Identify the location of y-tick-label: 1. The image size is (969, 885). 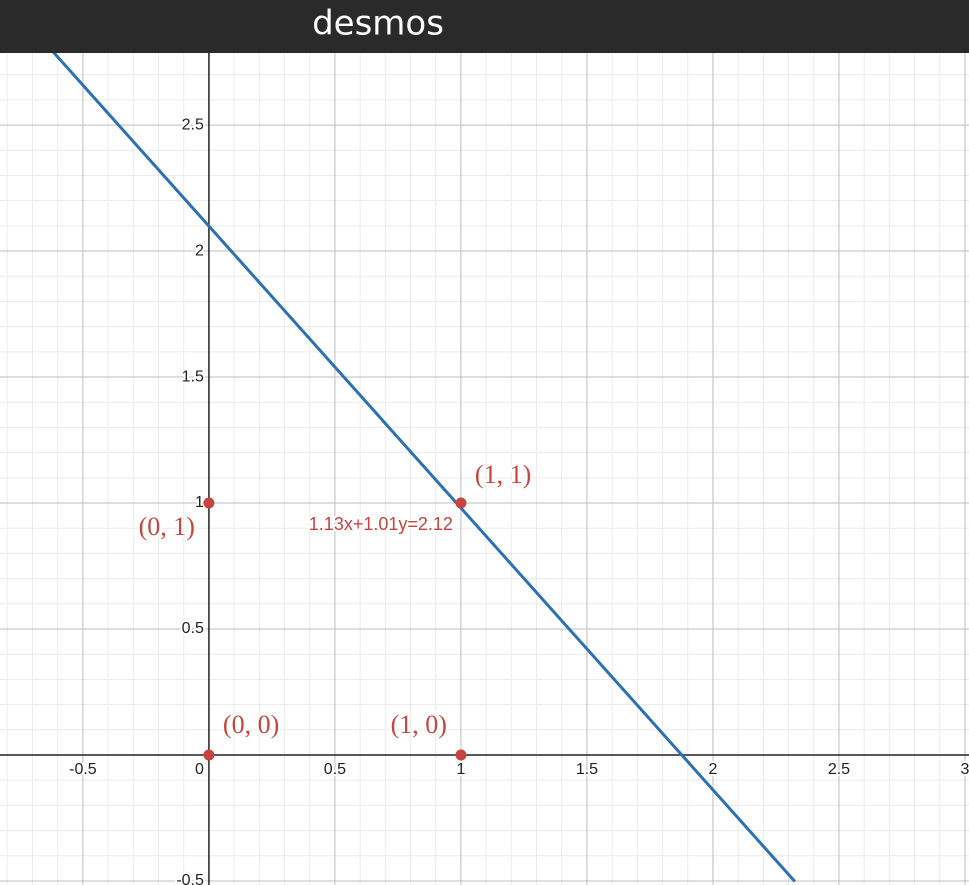
(199, 502).